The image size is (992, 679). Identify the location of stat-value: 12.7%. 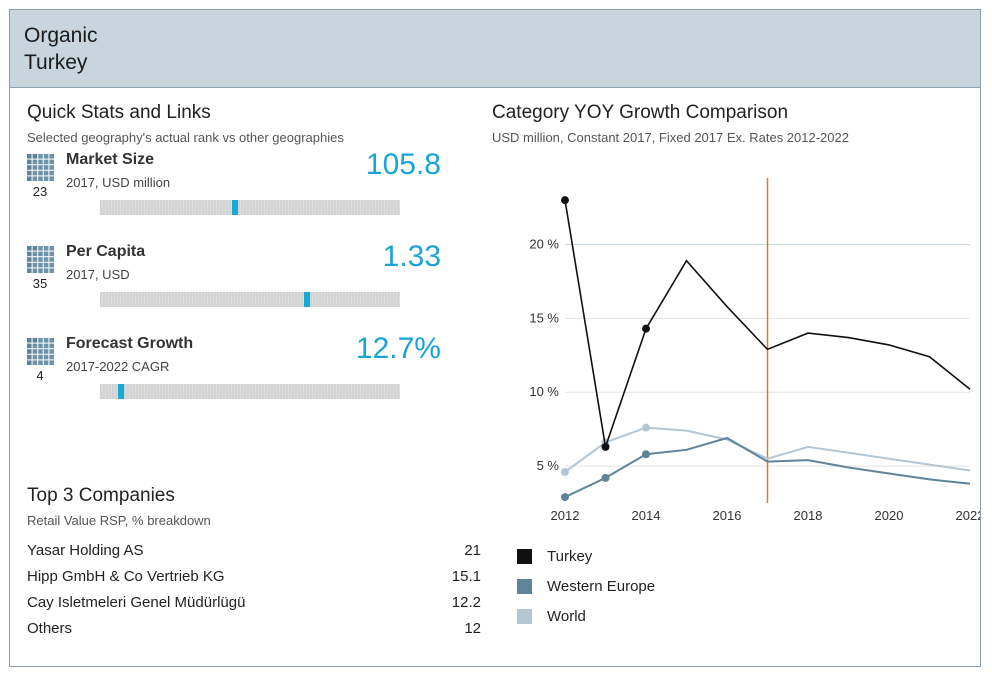
(398, 348).